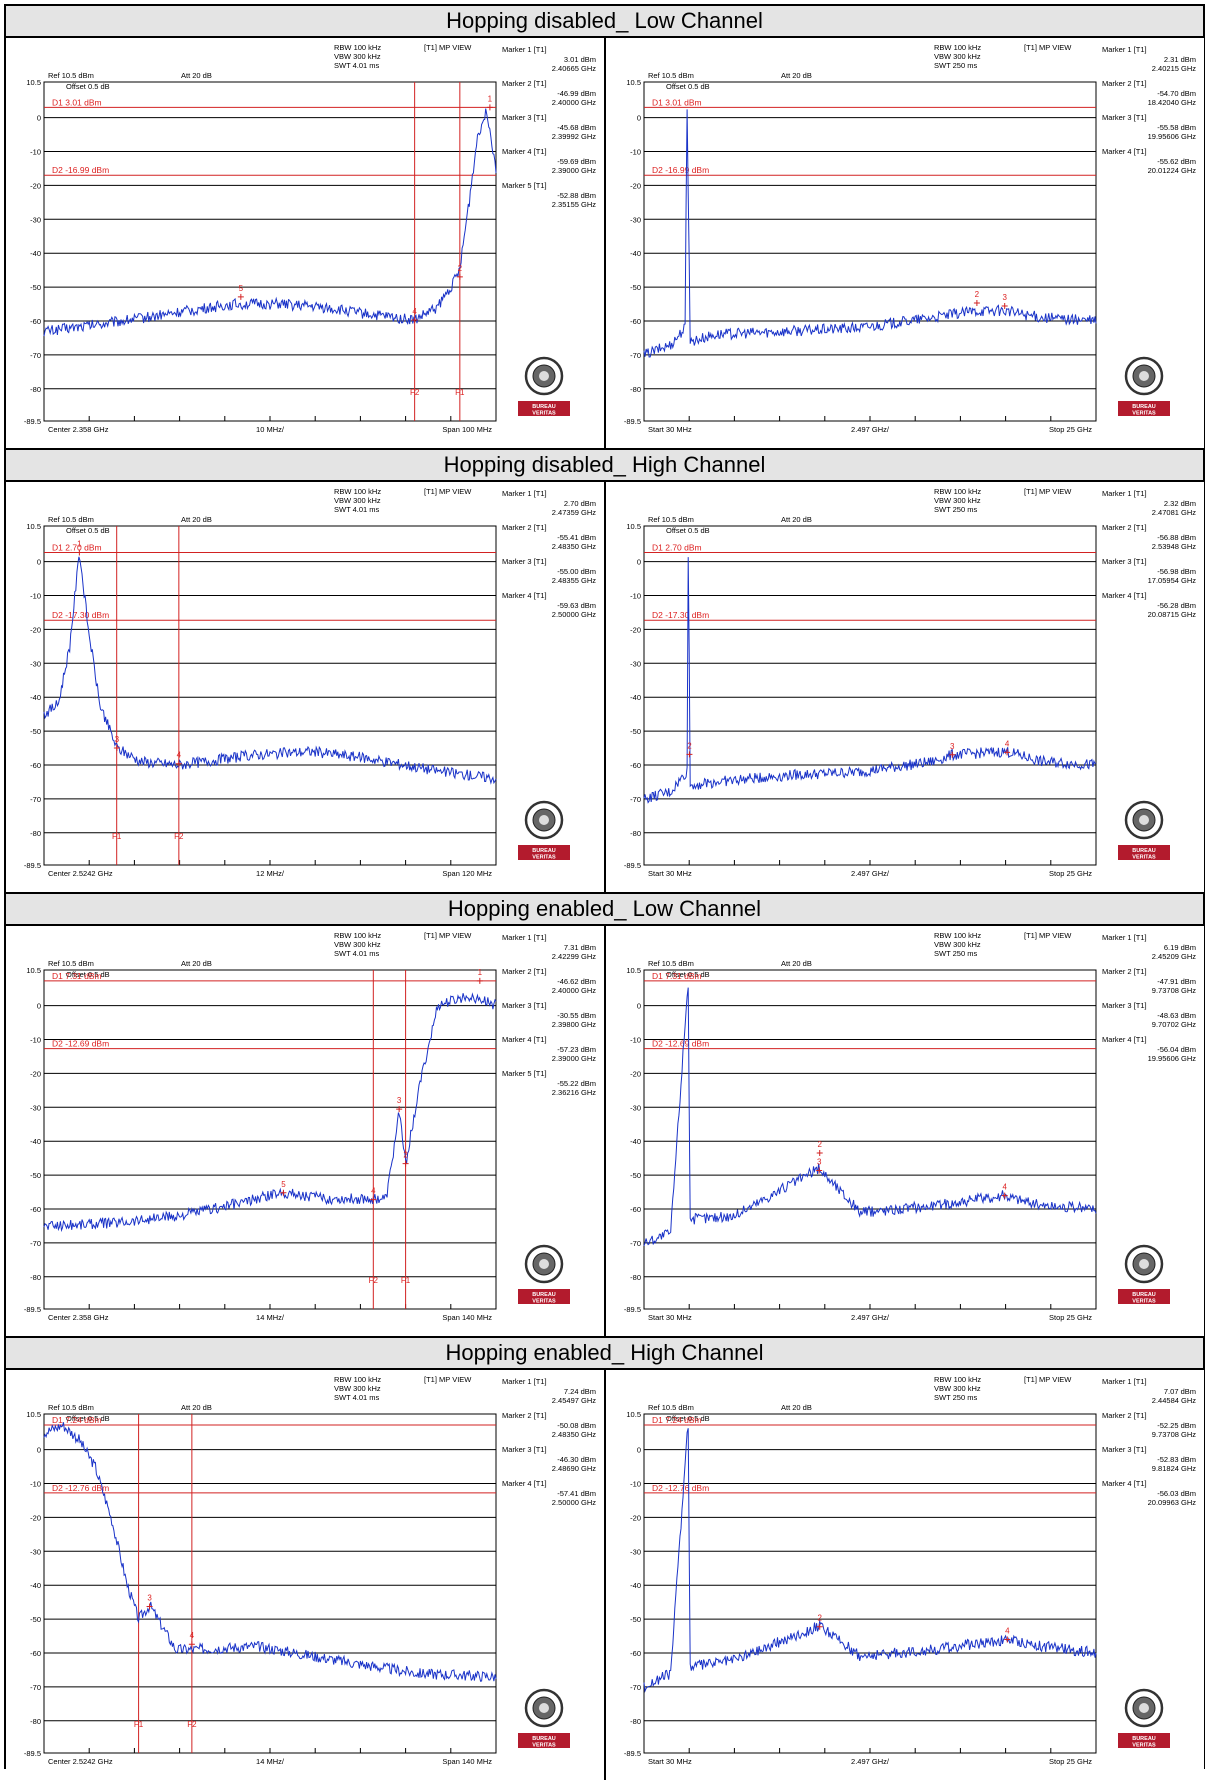 The image size is (1209, 1780). What do you see at coordinates (80, 1044) in the screenshot?
I see `d2-limit-label: D2 -12.69 dBm` at bounding box center [80, 1044].